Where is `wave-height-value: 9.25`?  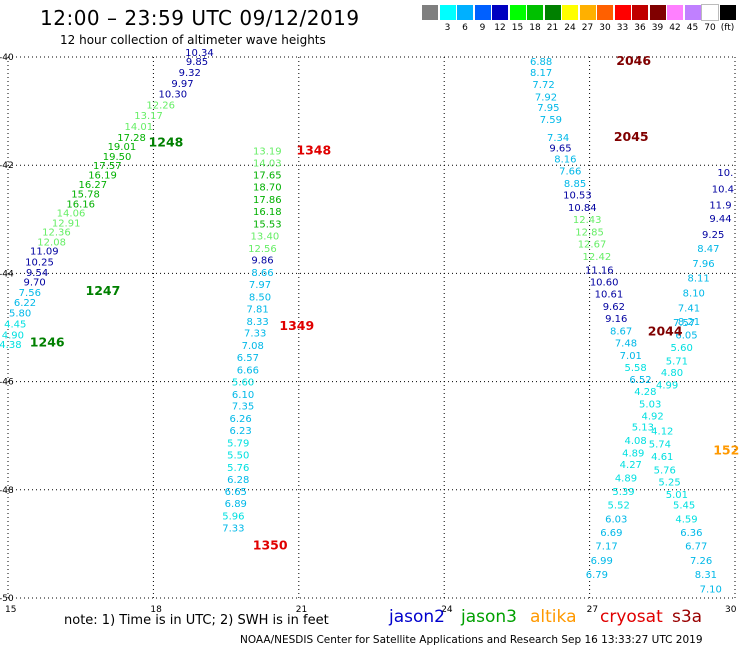 wave-height-value: 9.25 is located at coordinates (713, 235).